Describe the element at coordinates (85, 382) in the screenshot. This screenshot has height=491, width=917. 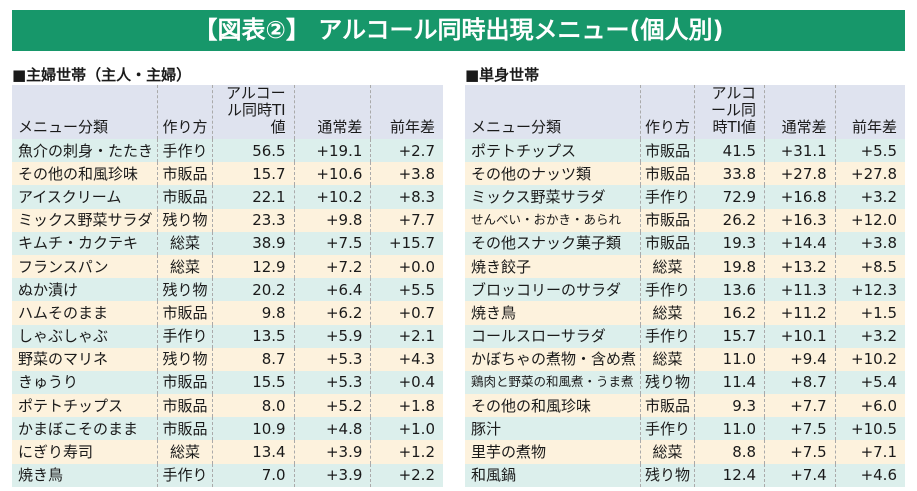
I see `menu-name-cell: きゅうり` at that location.